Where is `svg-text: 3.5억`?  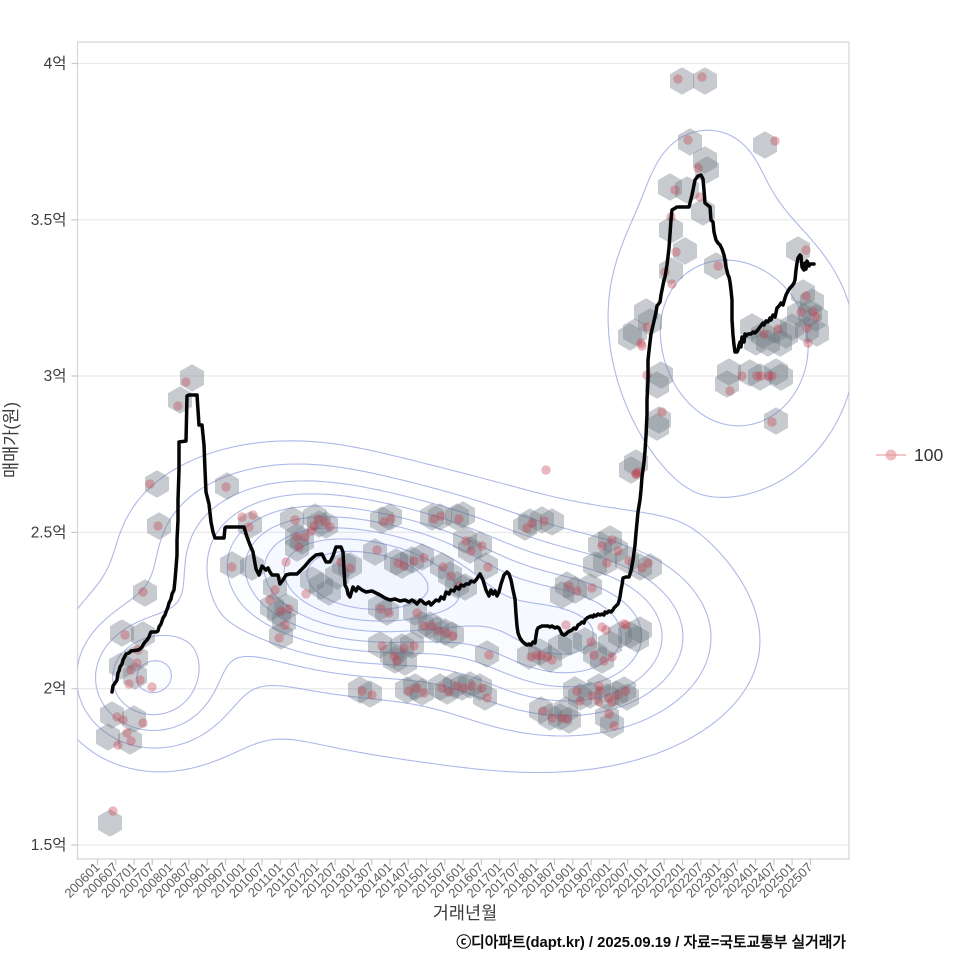
svg-text: 3.5억 is located at coordinates (49, 220).